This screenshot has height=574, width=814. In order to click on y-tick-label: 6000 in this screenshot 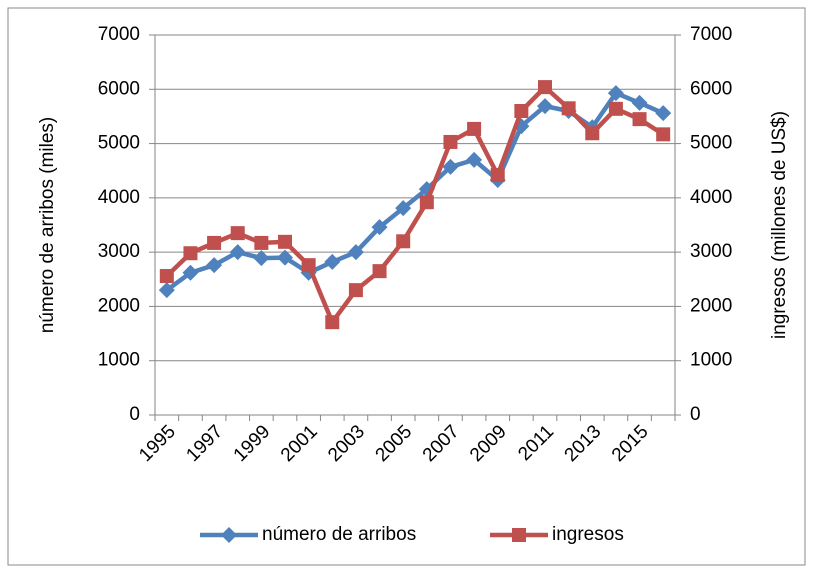, I will do `click(119, 88)`.